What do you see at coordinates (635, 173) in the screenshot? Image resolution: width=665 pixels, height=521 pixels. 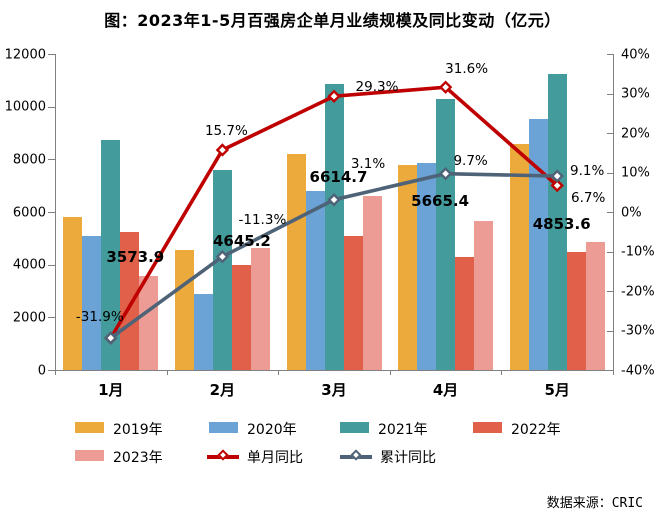 I see `y-right-tick-label: 10%` at bounding box center [635, 173].